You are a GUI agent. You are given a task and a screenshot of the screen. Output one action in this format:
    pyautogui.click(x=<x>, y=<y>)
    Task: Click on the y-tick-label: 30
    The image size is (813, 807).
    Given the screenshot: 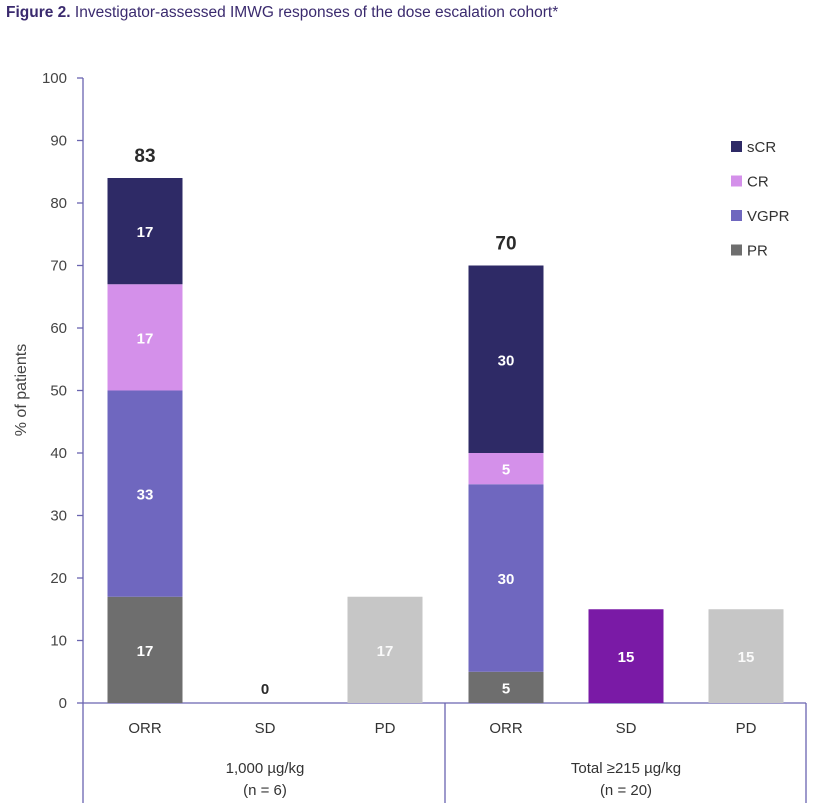 What is the action you would take?
    pyautogui.click(x=58, y=516)
    